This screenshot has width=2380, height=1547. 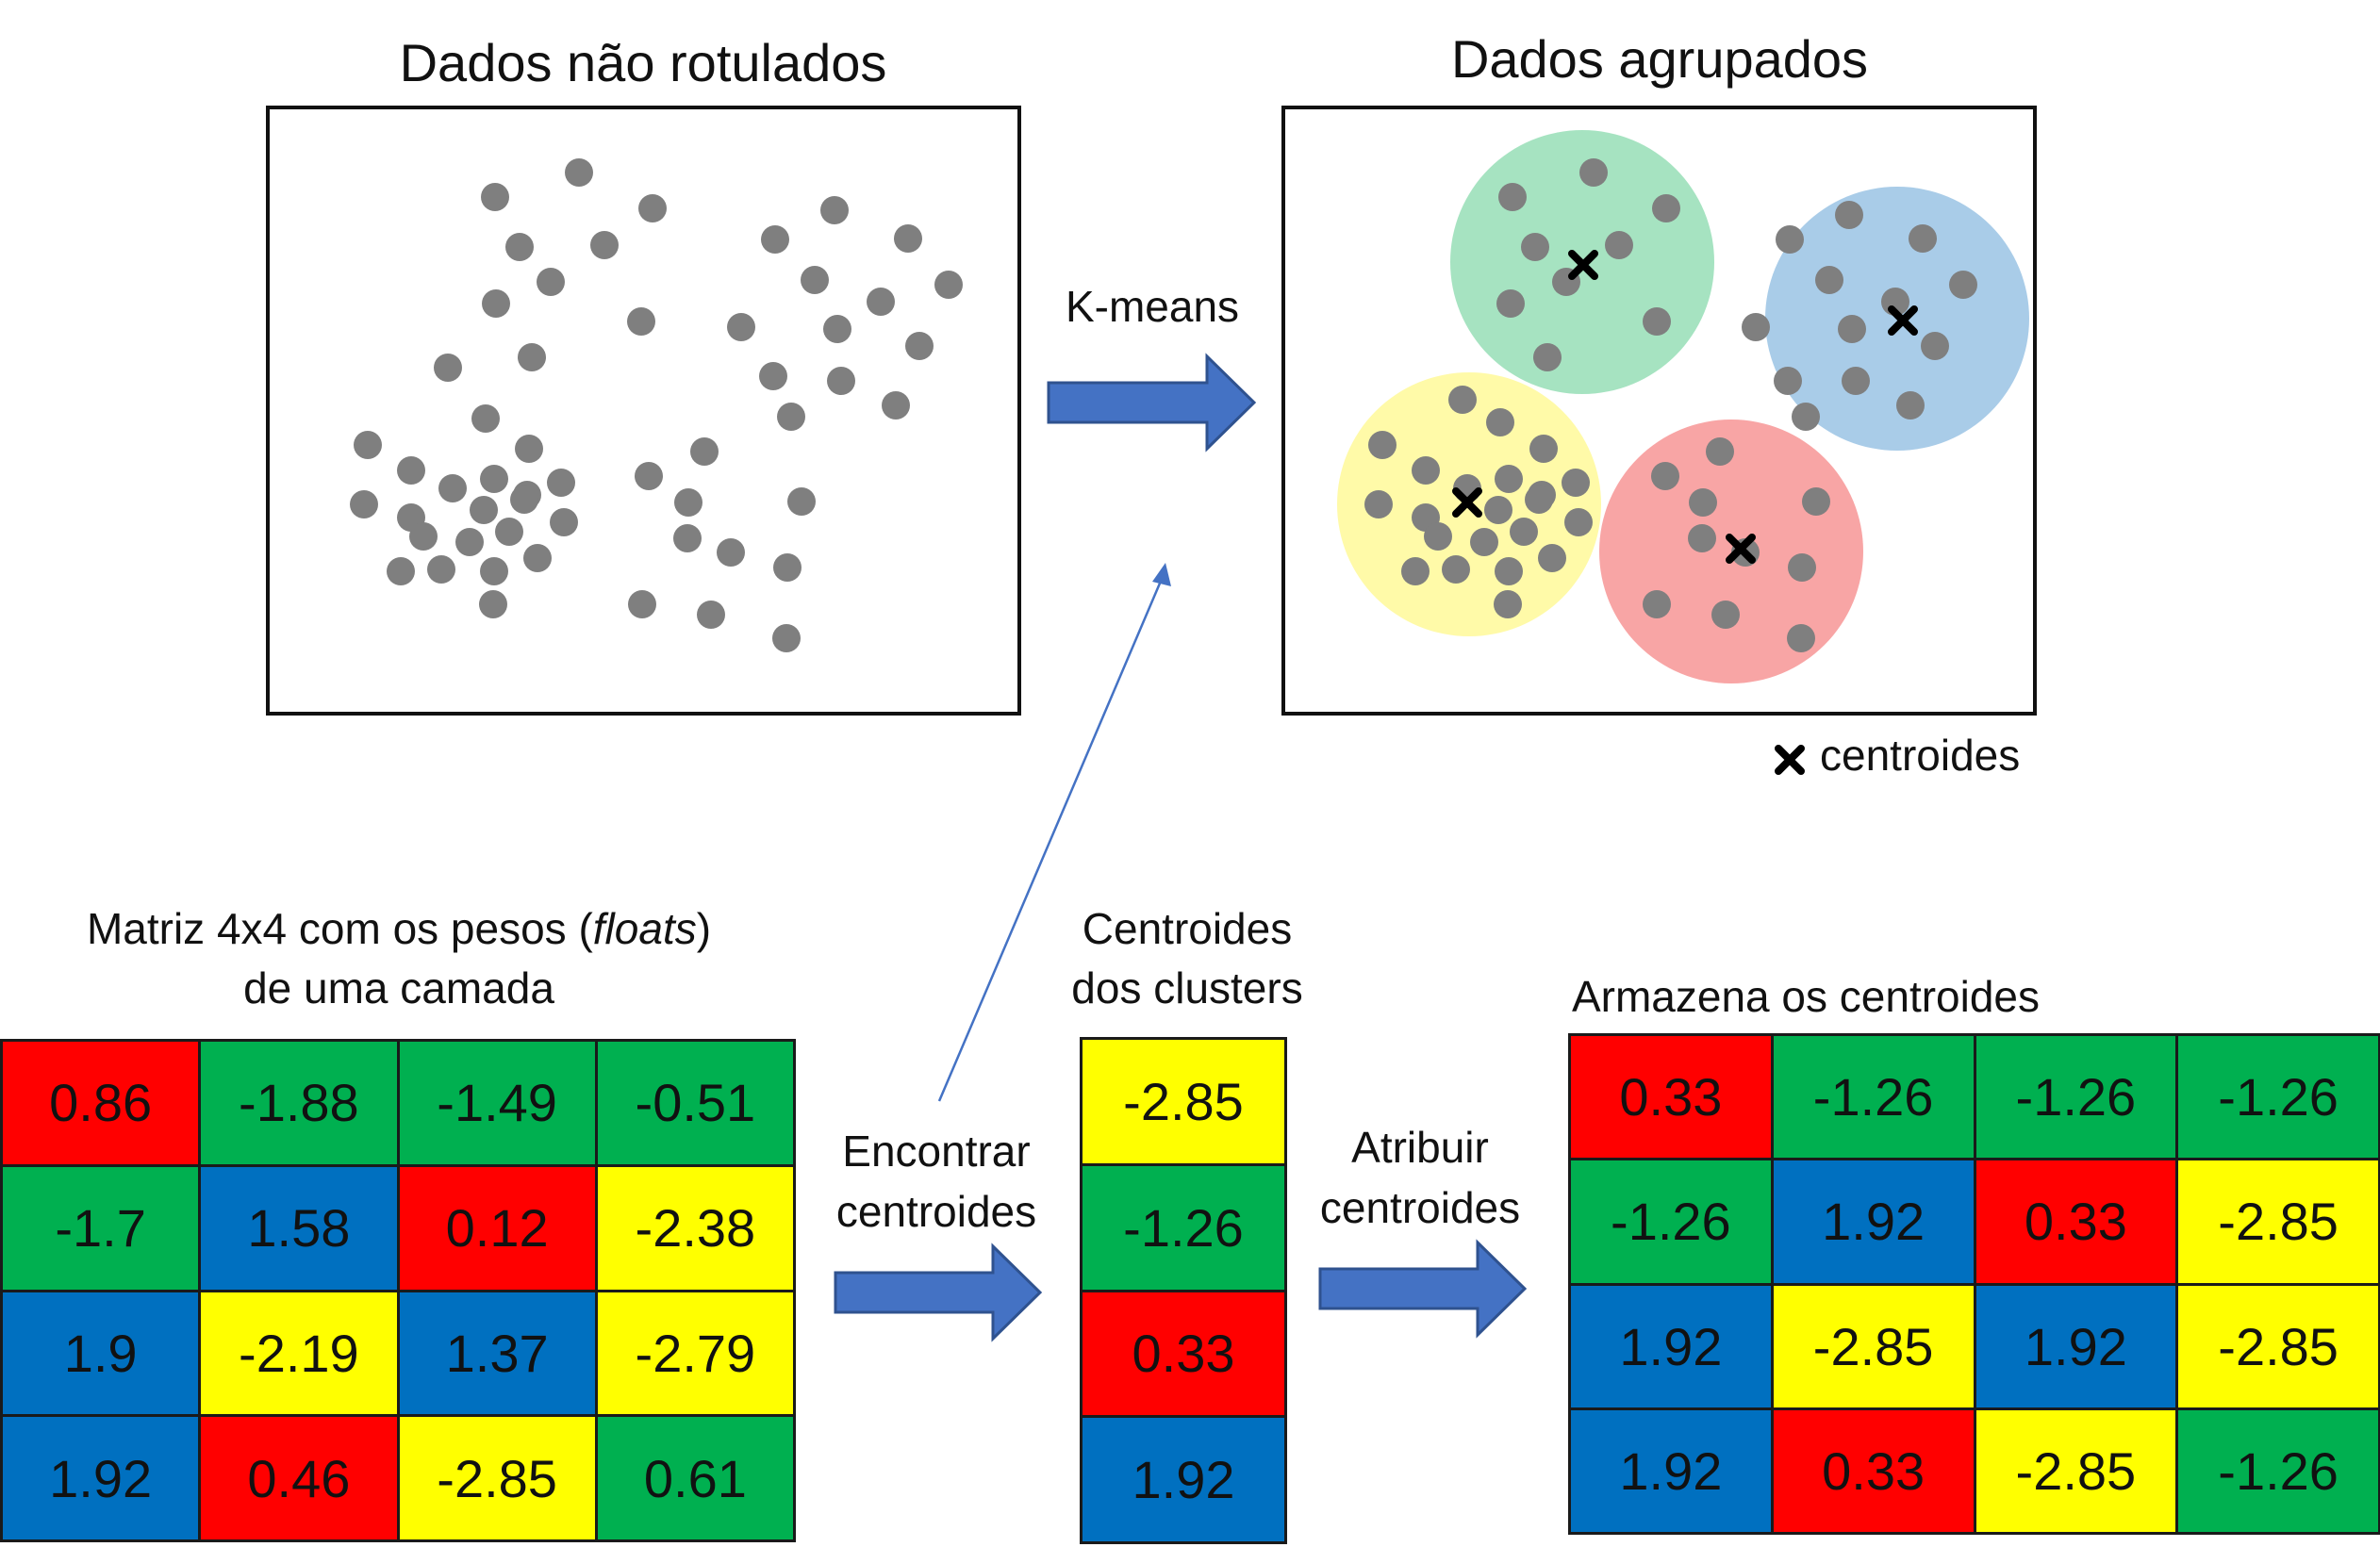 What do you see at coordinates (497, 1228) in the screenshot?
I see `weight-cell: 0.12` at bounding box center [497, 1228].